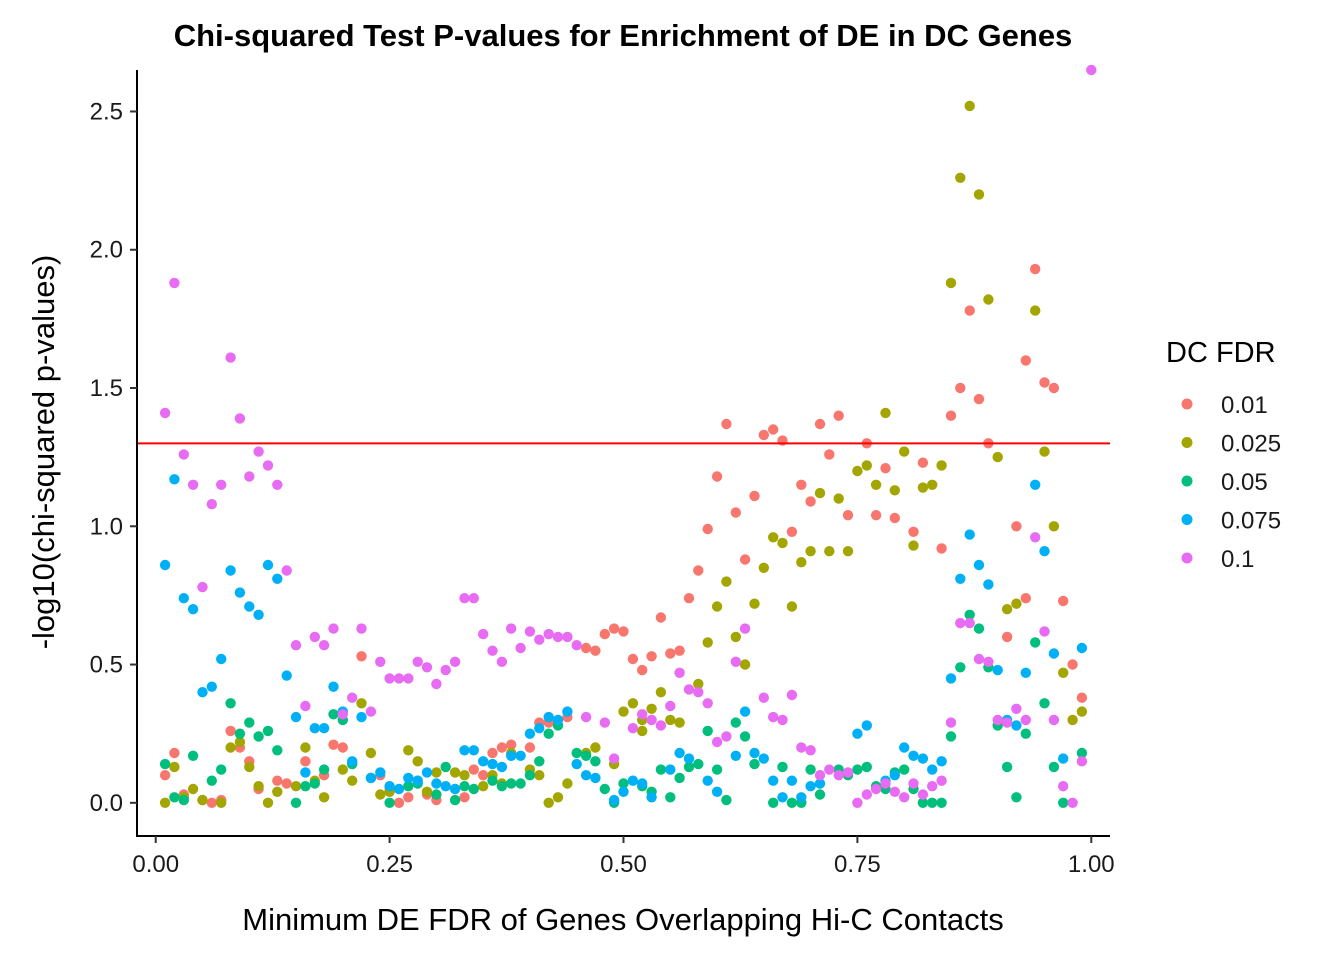 This screenshot has width=1344, height=960. I want to click on legend-key, so click(1187, 519).